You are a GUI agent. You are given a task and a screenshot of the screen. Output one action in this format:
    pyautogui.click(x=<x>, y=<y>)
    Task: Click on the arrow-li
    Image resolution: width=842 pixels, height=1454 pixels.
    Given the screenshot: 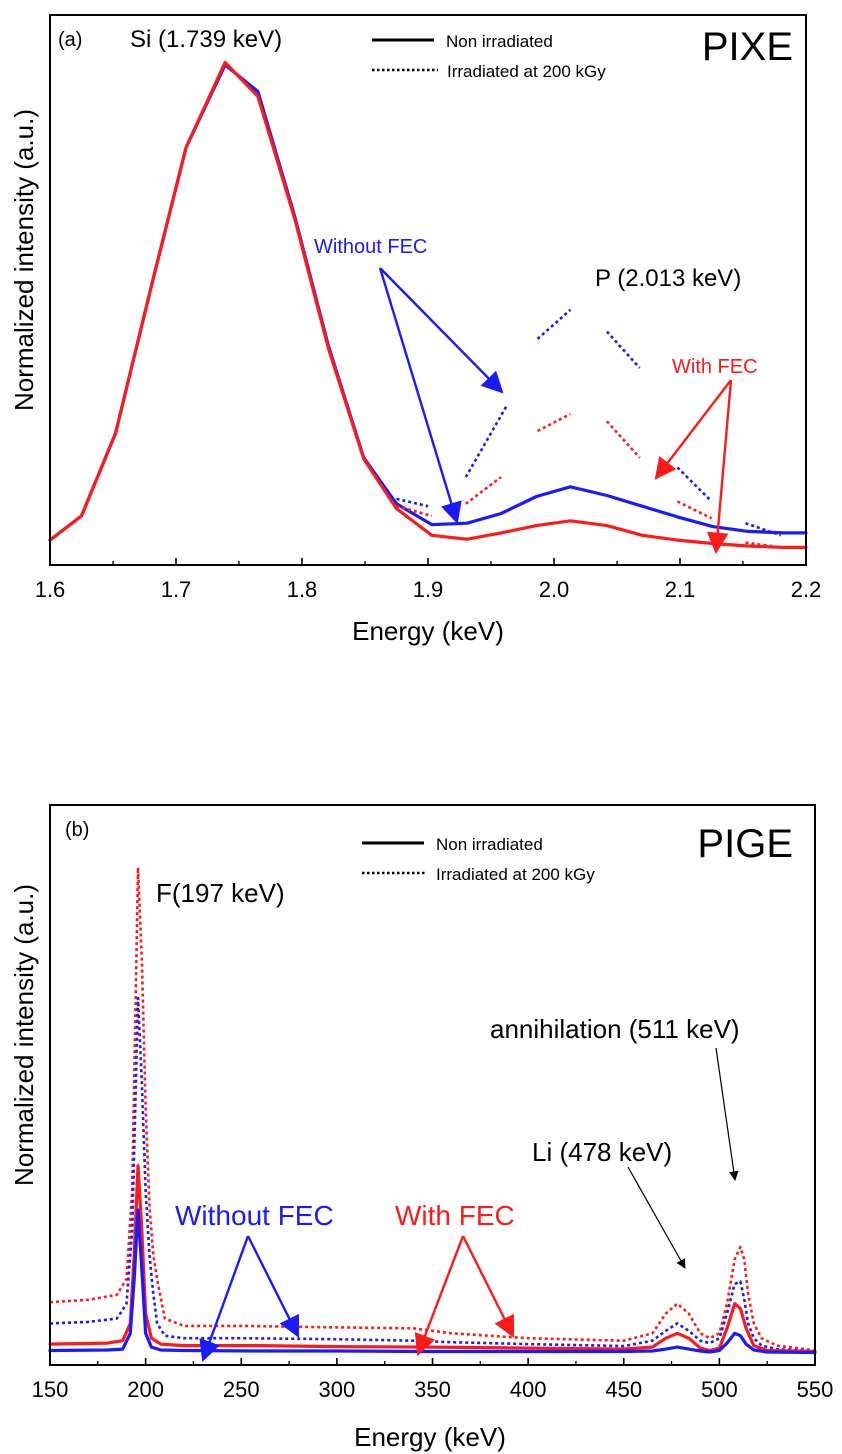 What is the action you would take?
    pyautogui.click(x=656, y=1217)
    